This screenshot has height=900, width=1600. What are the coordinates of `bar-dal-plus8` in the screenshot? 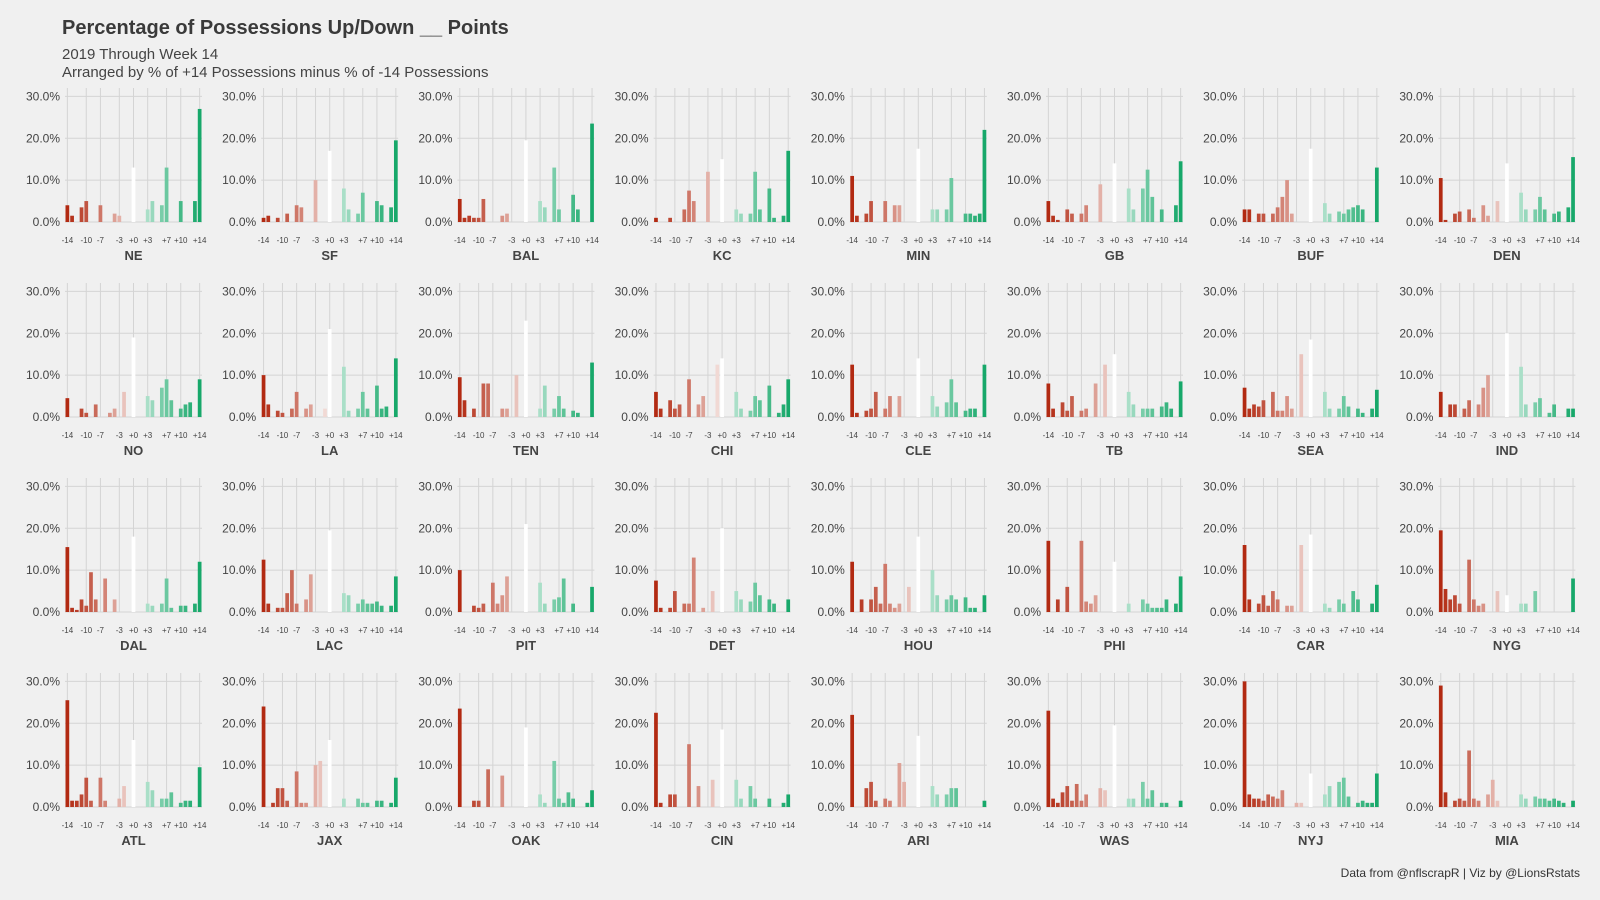 It's located at (171, 609).